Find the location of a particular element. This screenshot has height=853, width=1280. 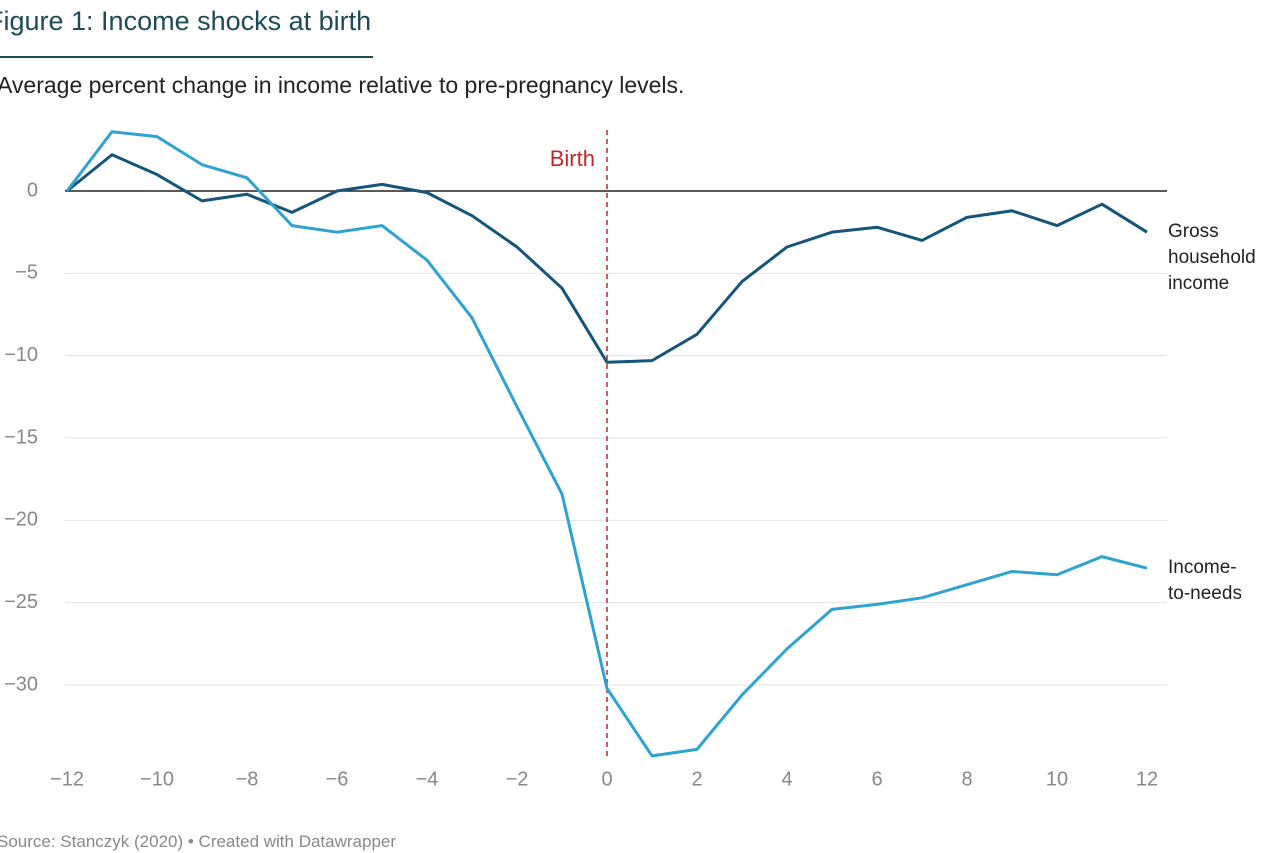

x-tick-label: −8 is located at coordinates (247, 779).